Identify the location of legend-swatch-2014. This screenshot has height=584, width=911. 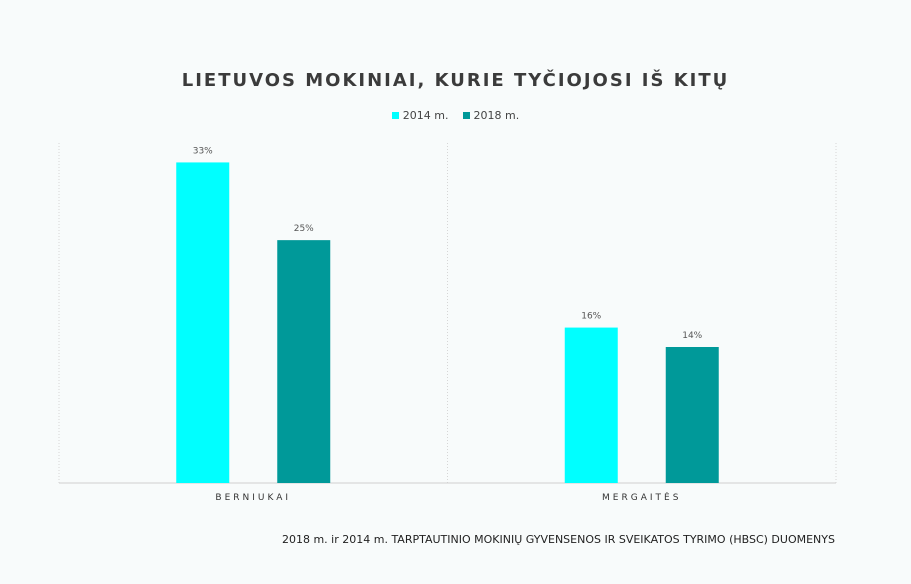
(395, 115).